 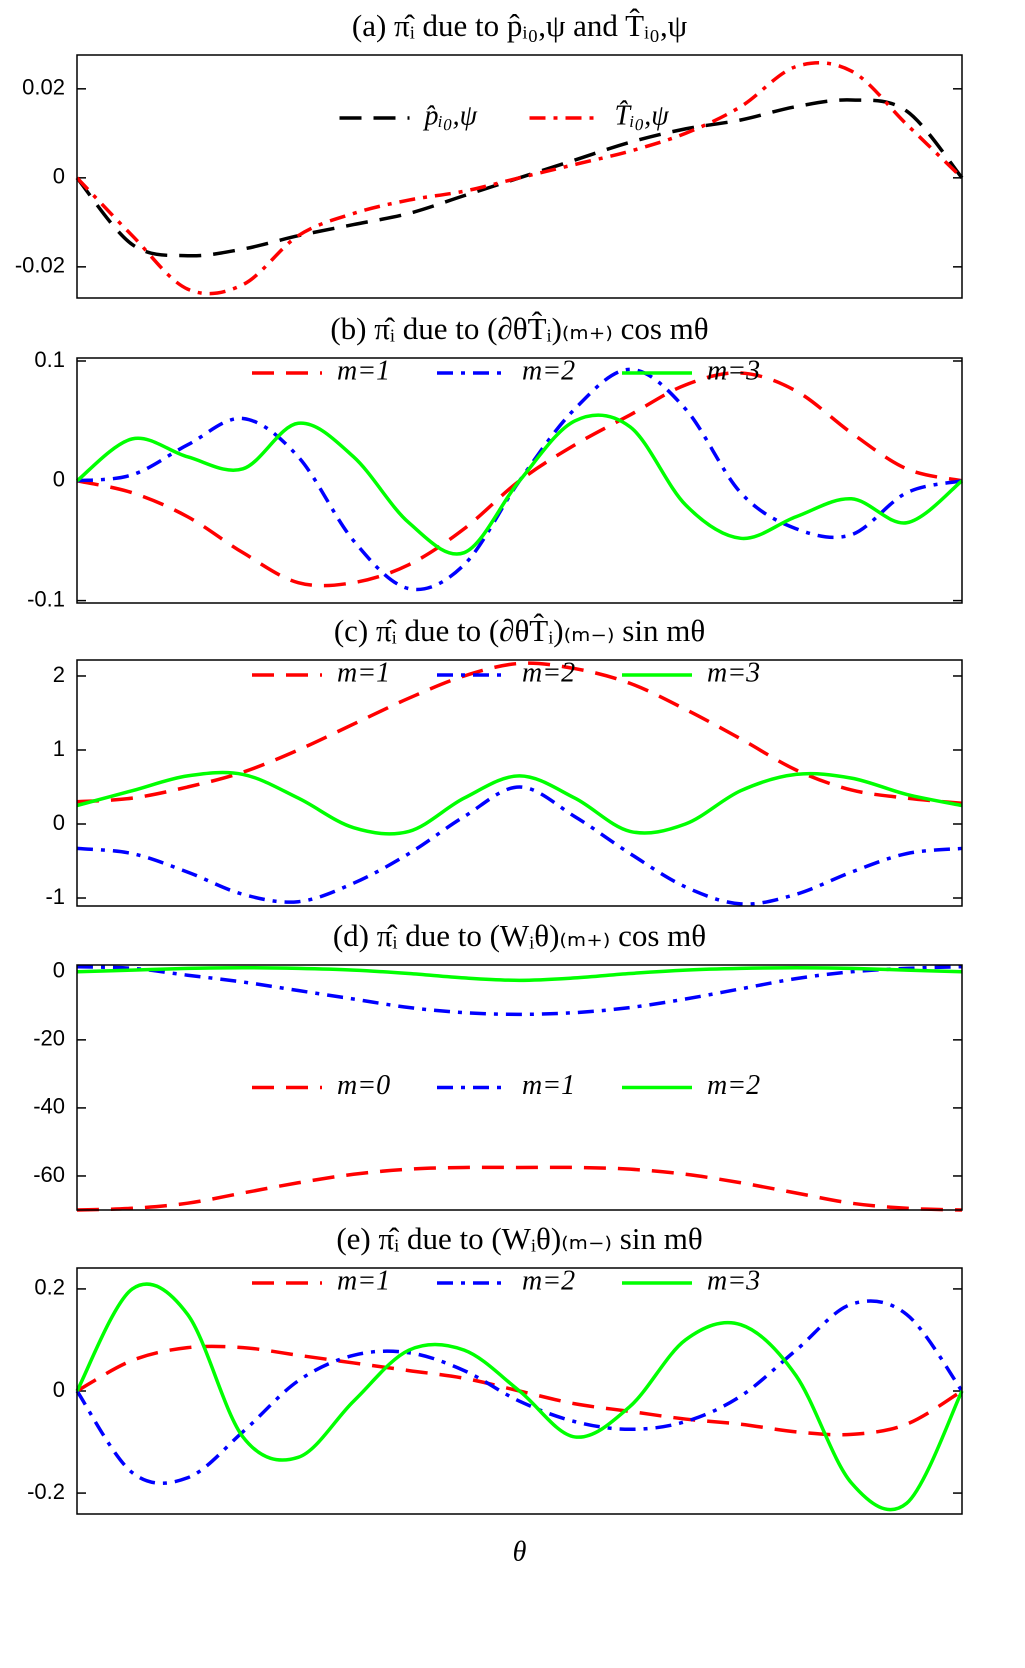 What do you see at coordinates (43, 87) in the screenshot?
I see `y-tick-label: 0.02` at bounding box center [43, 87].